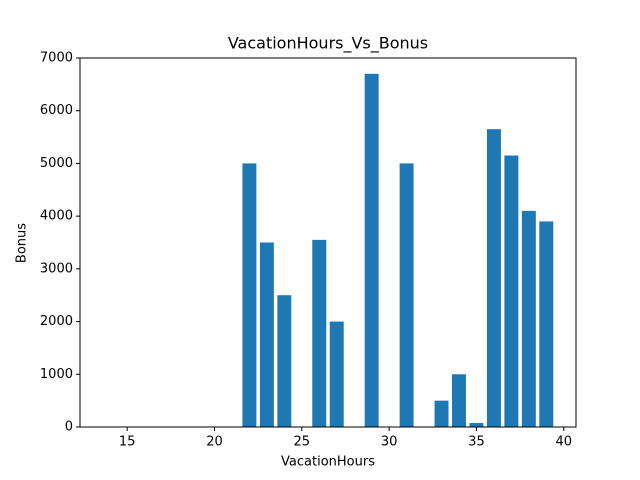 The height and width of the screenshot is (480, 640). I want to click on y-tick-label: 1000, so click(56, 374).